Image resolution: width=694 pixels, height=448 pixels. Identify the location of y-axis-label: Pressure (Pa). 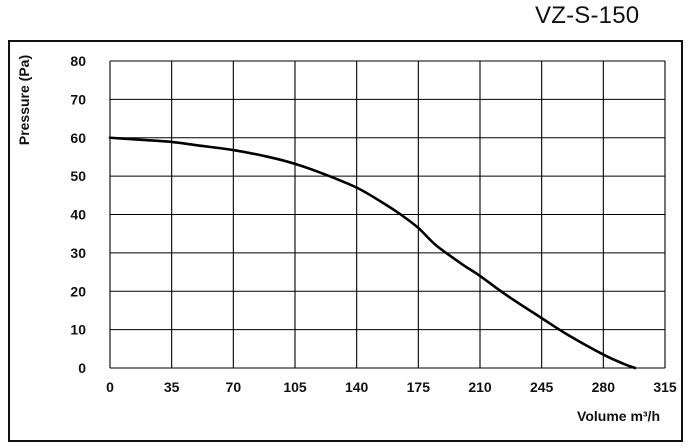
(24, 100).